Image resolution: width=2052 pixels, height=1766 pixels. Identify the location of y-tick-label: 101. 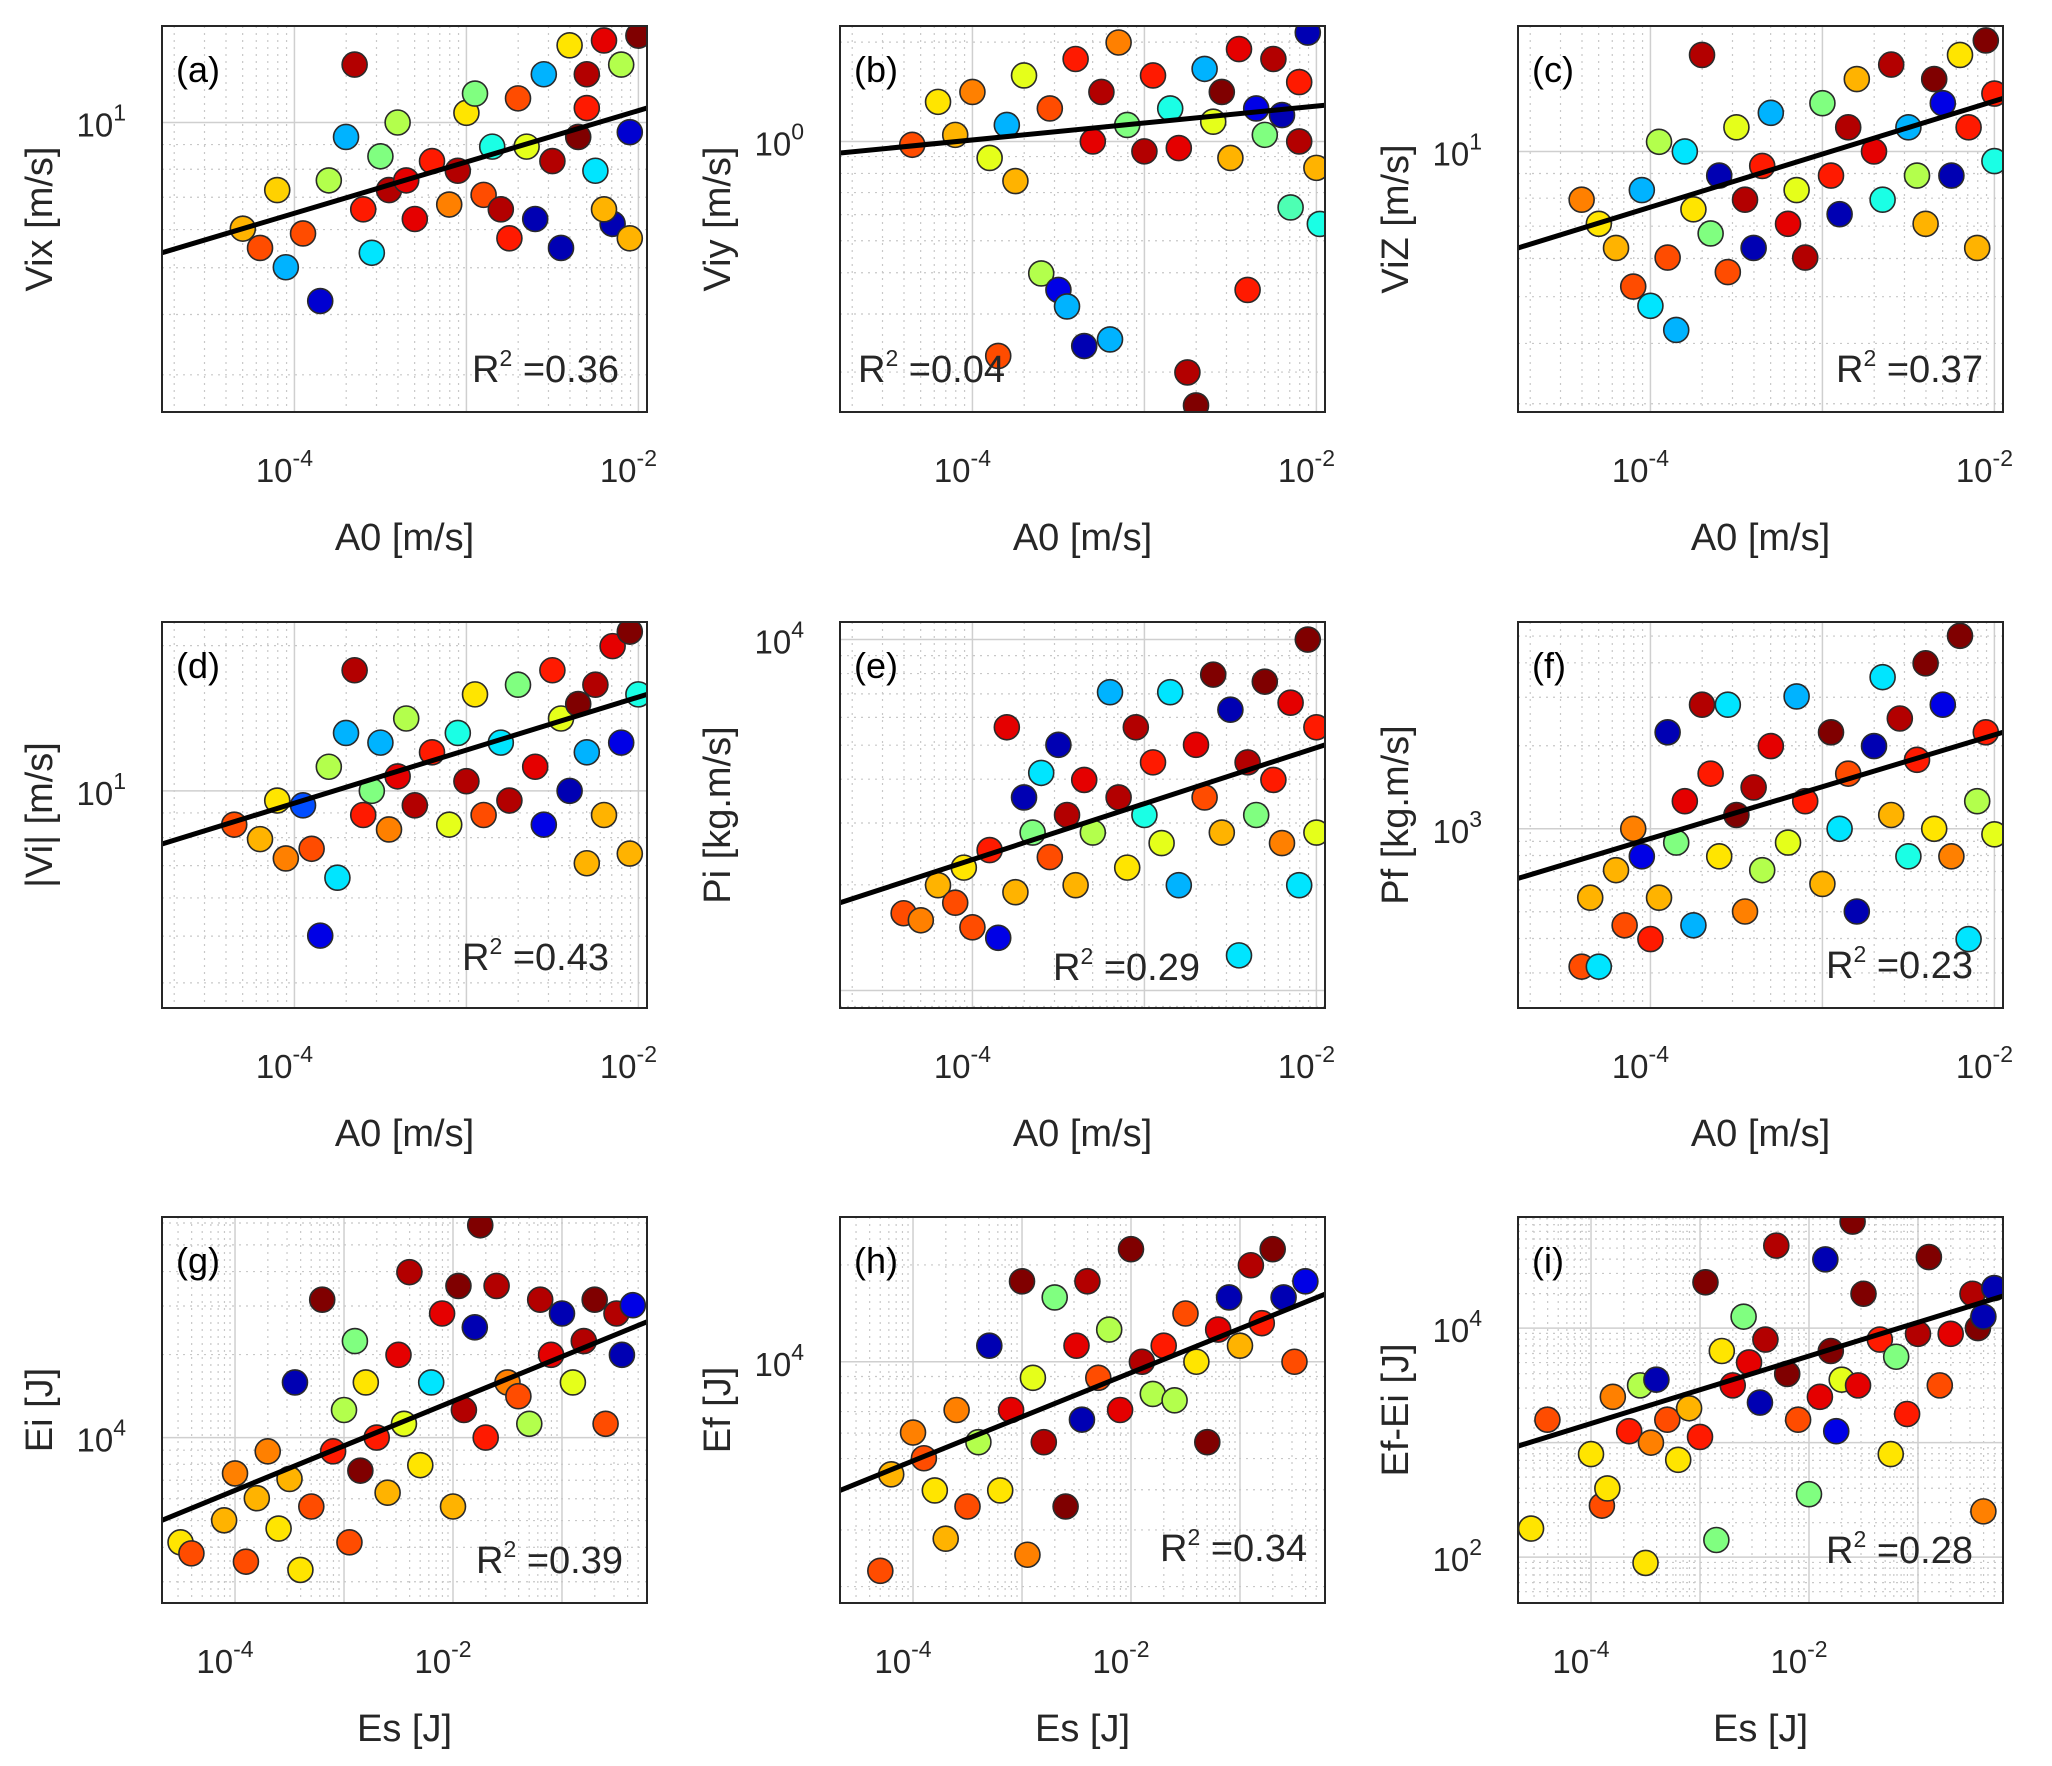
(1457, 150).